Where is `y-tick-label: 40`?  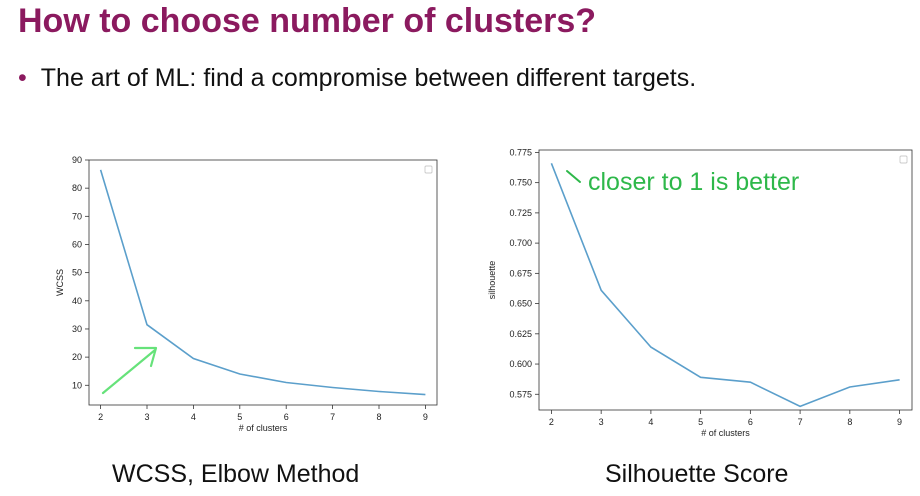
y-tick-label: 40 is located at coordinates (77, 301).